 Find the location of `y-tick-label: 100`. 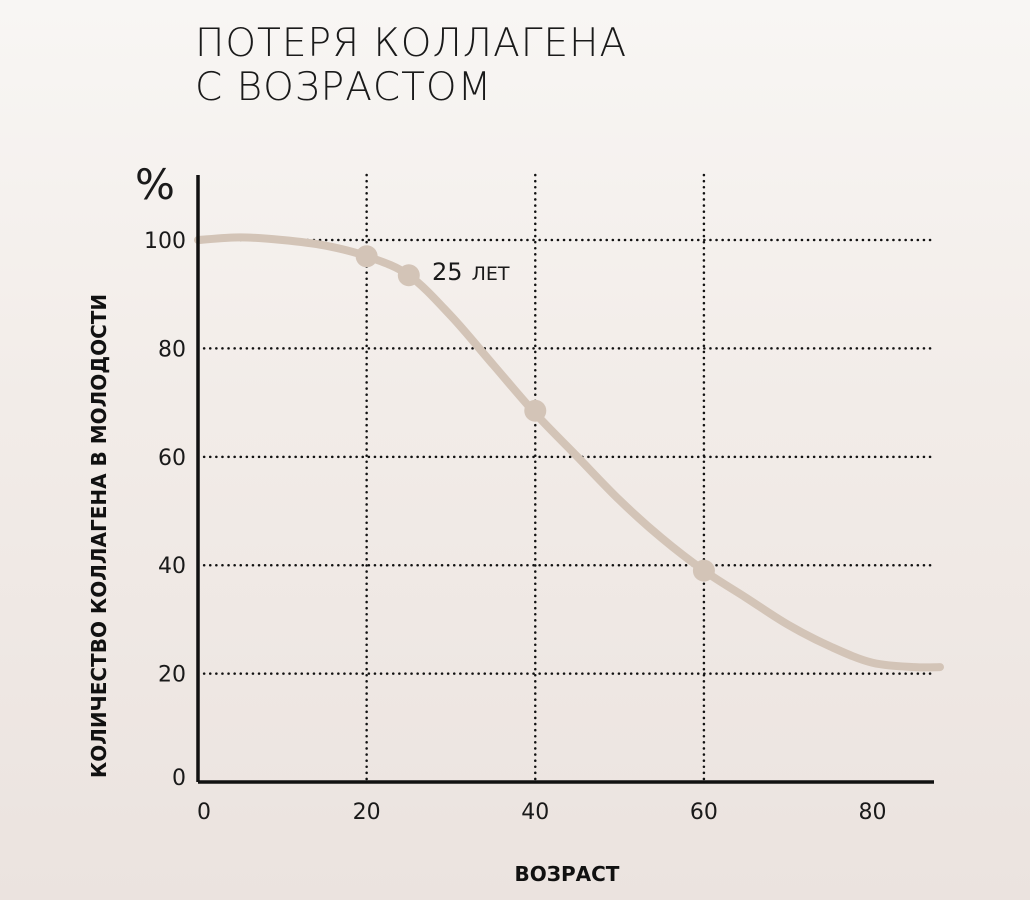

y-tick-label: 100 is located at coordinates (165, 241).